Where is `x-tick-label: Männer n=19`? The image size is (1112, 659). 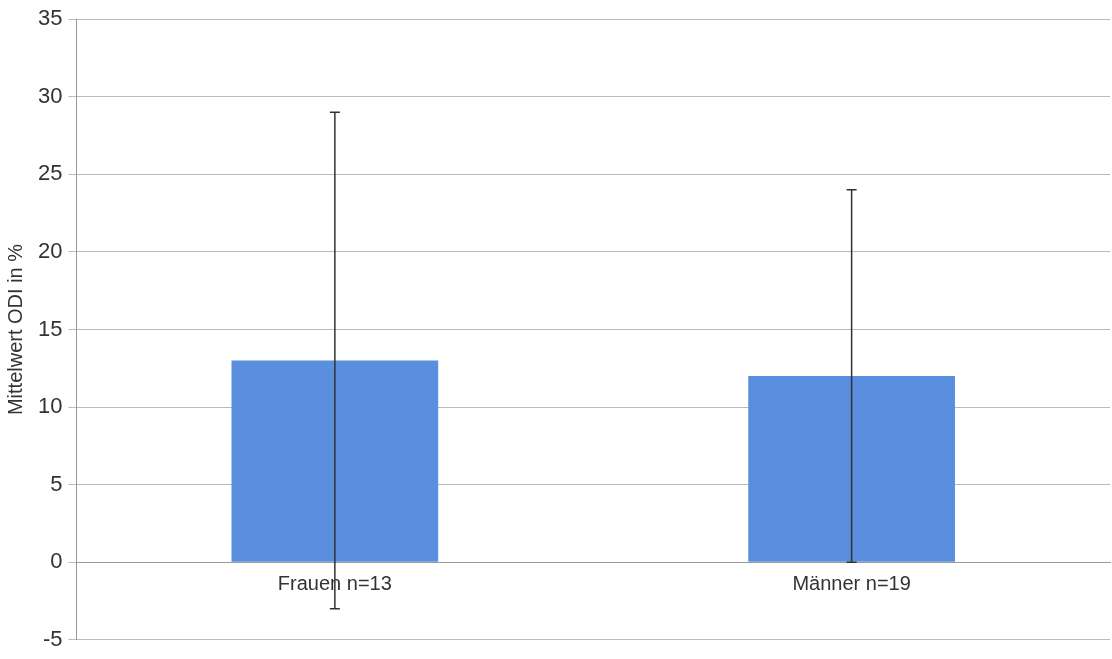
x-tick-label: Männer n=19 is located at coordinates (851, 582).